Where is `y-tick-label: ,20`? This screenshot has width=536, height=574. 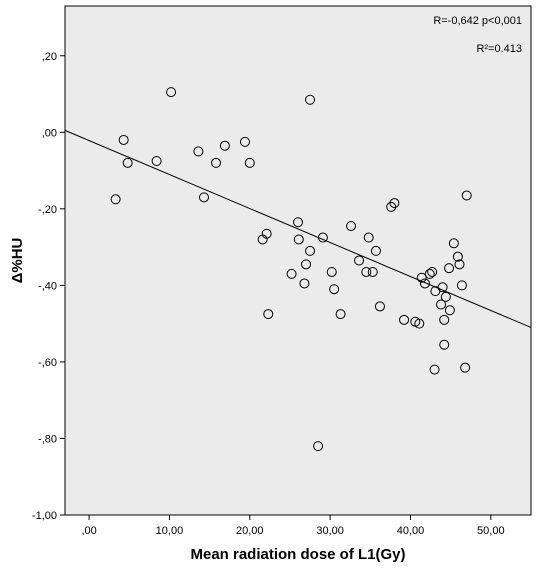 y-tick-label: ,20 is located at coordinates (49, 57).